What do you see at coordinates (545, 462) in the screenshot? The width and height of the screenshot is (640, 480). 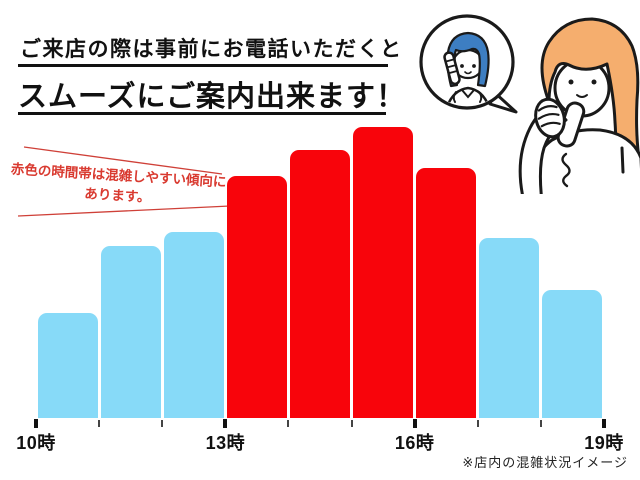 I see `chart-footnote: ※店内の混雑状況イメージ` at bounding box center [545, 462].